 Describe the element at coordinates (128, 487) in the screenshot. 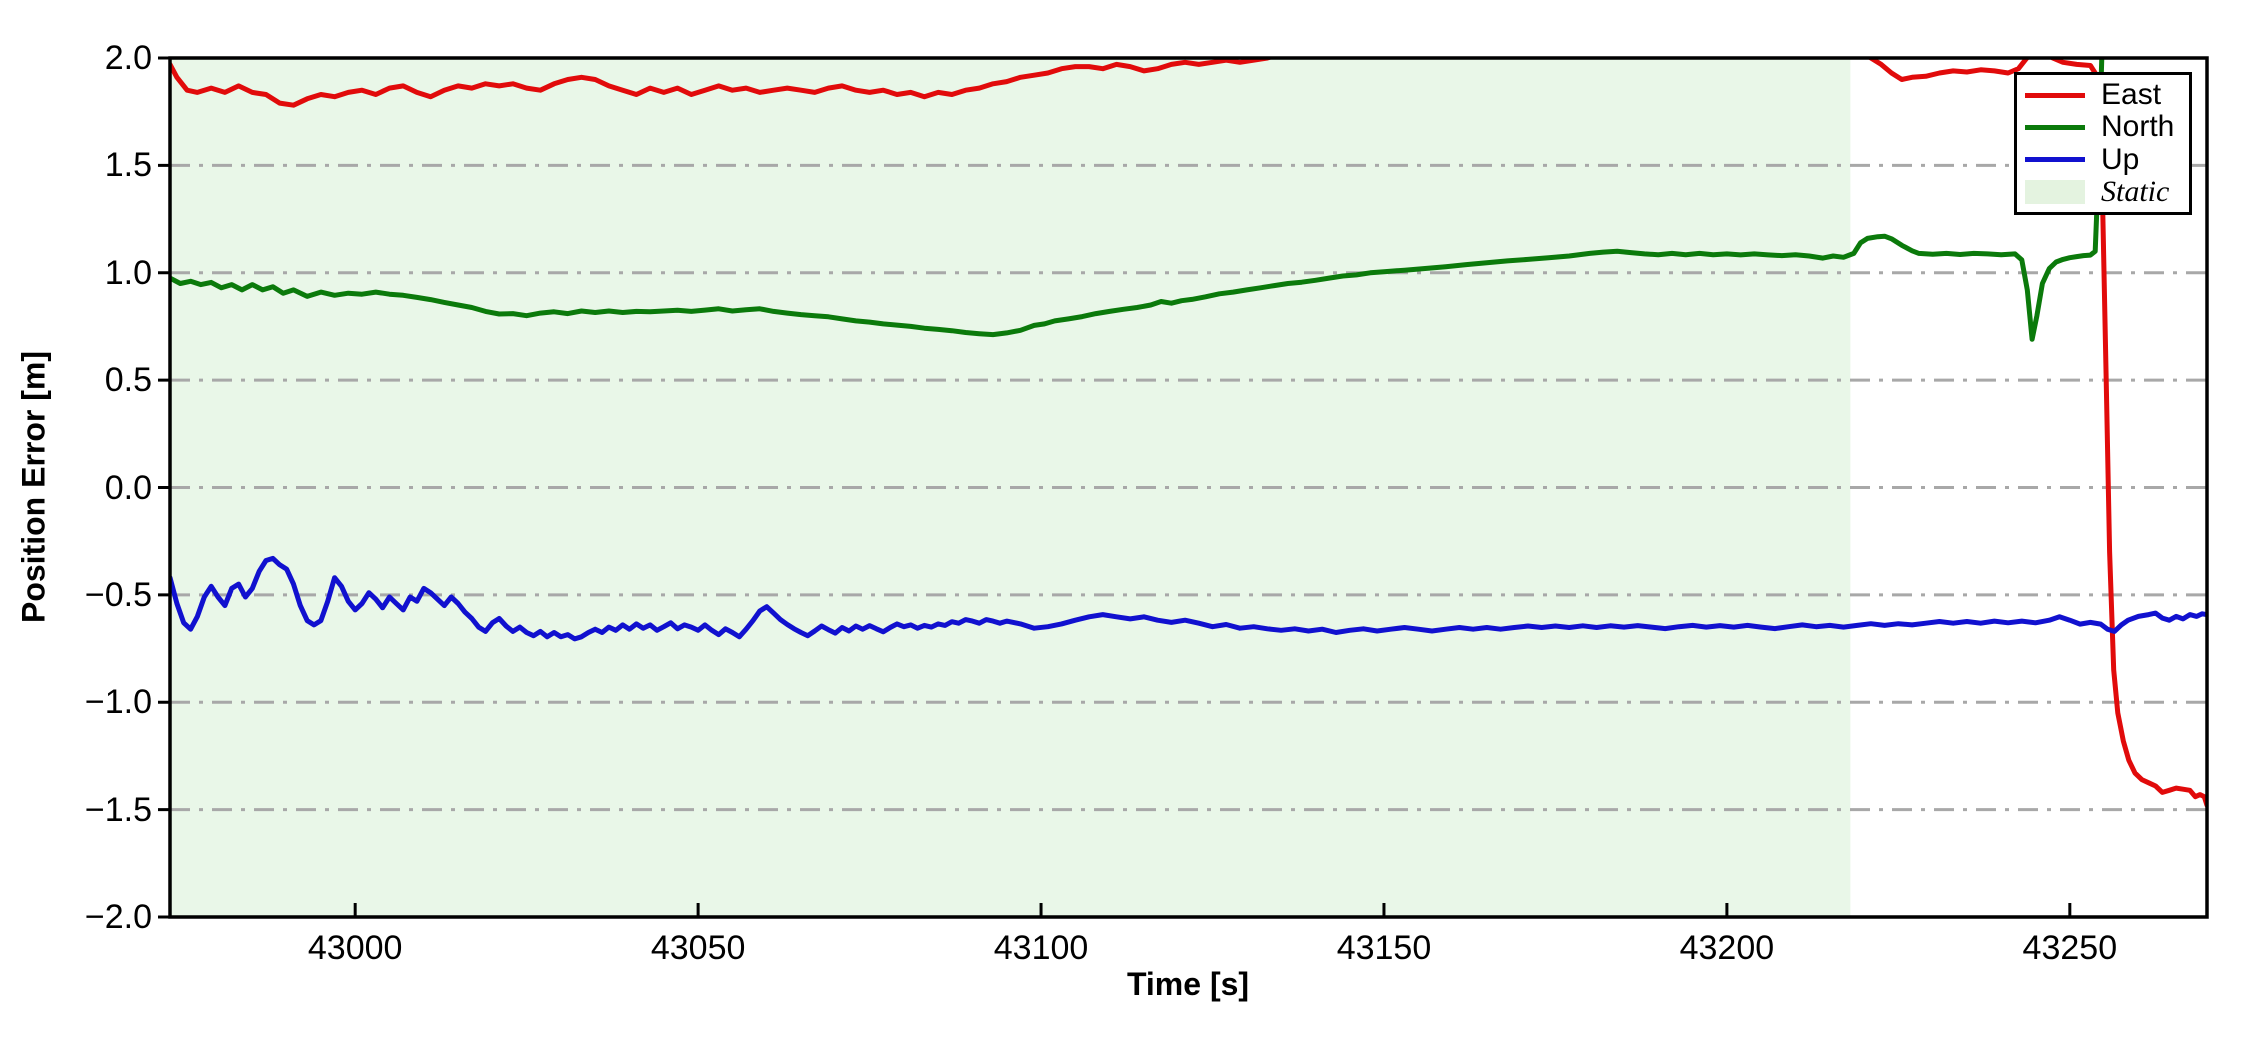

I see `y-tick-label-0.0: 0.0` at that location.